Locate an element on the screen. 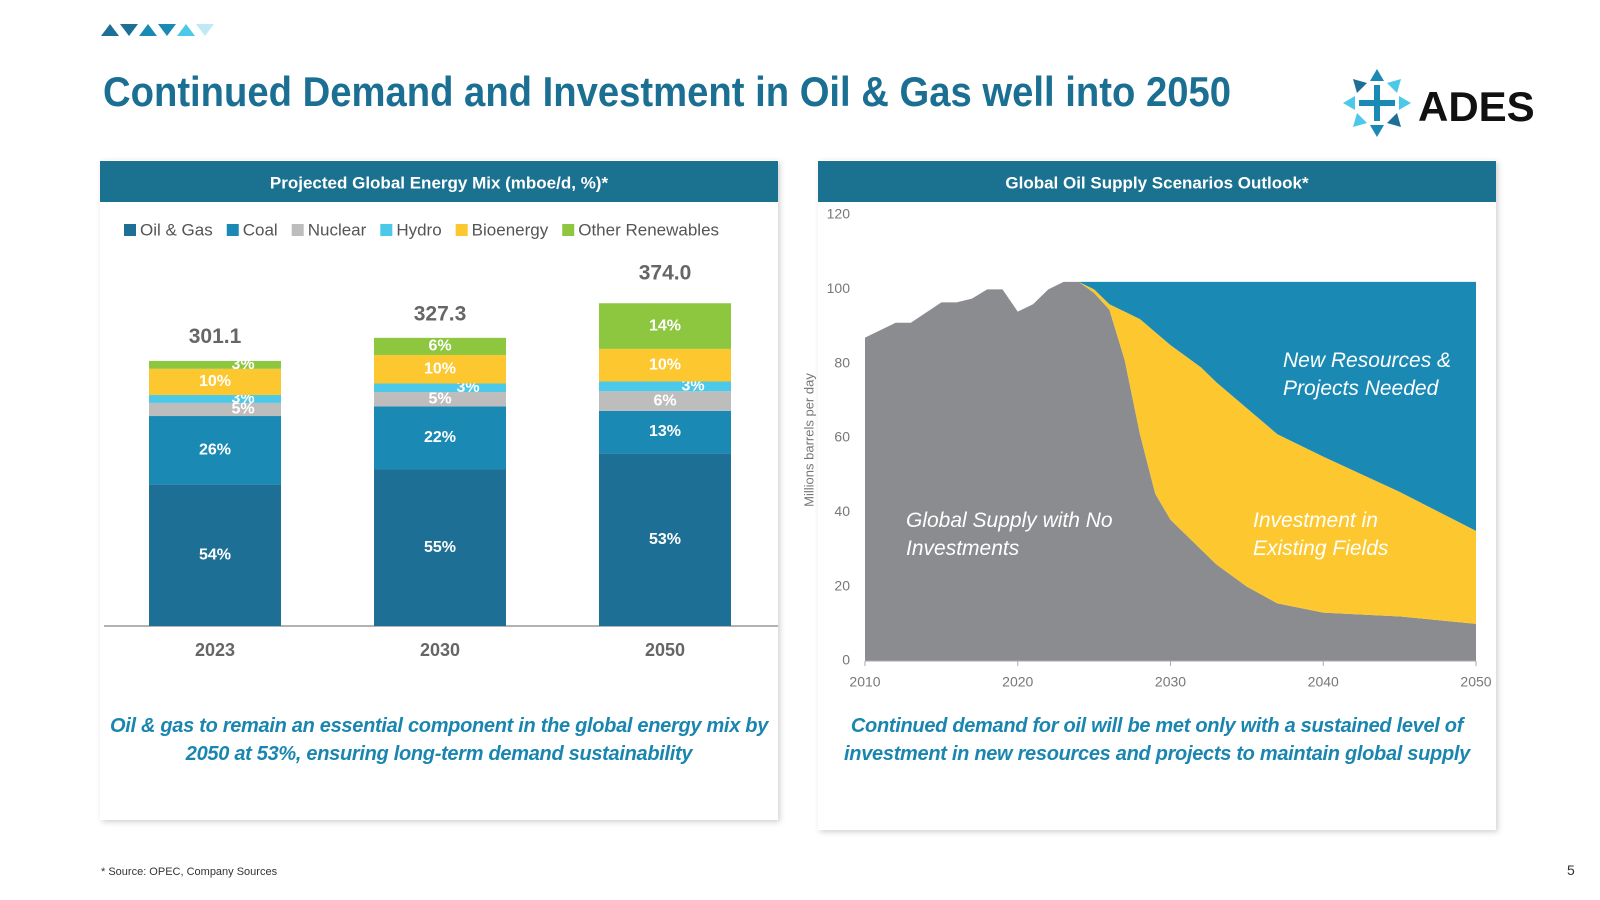  chart-title: Global Oil Supply Scenarios Outlook* is located at coordinates (1157, 182).